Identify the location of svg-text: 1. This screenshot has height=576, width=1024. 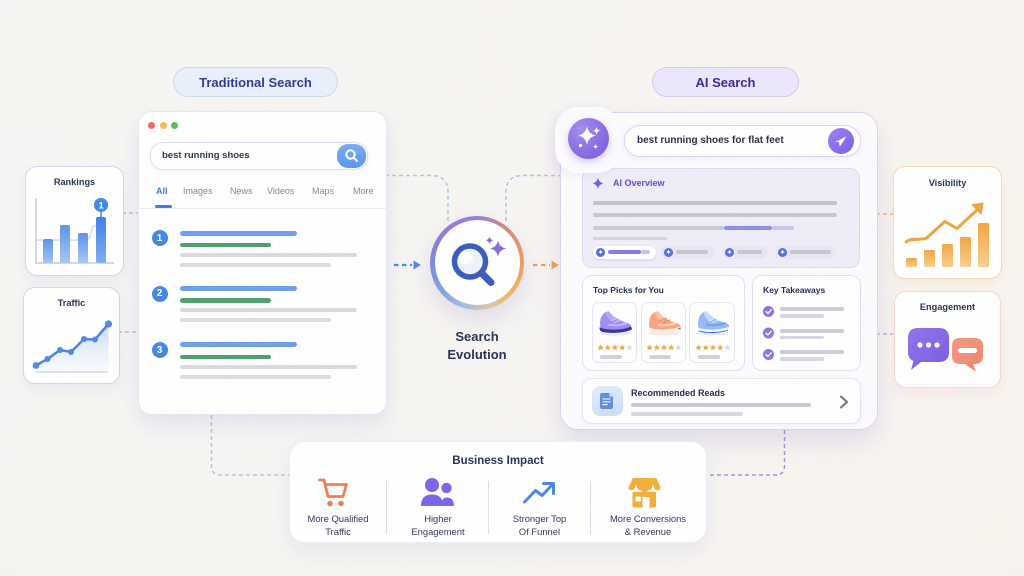
(101, 206).